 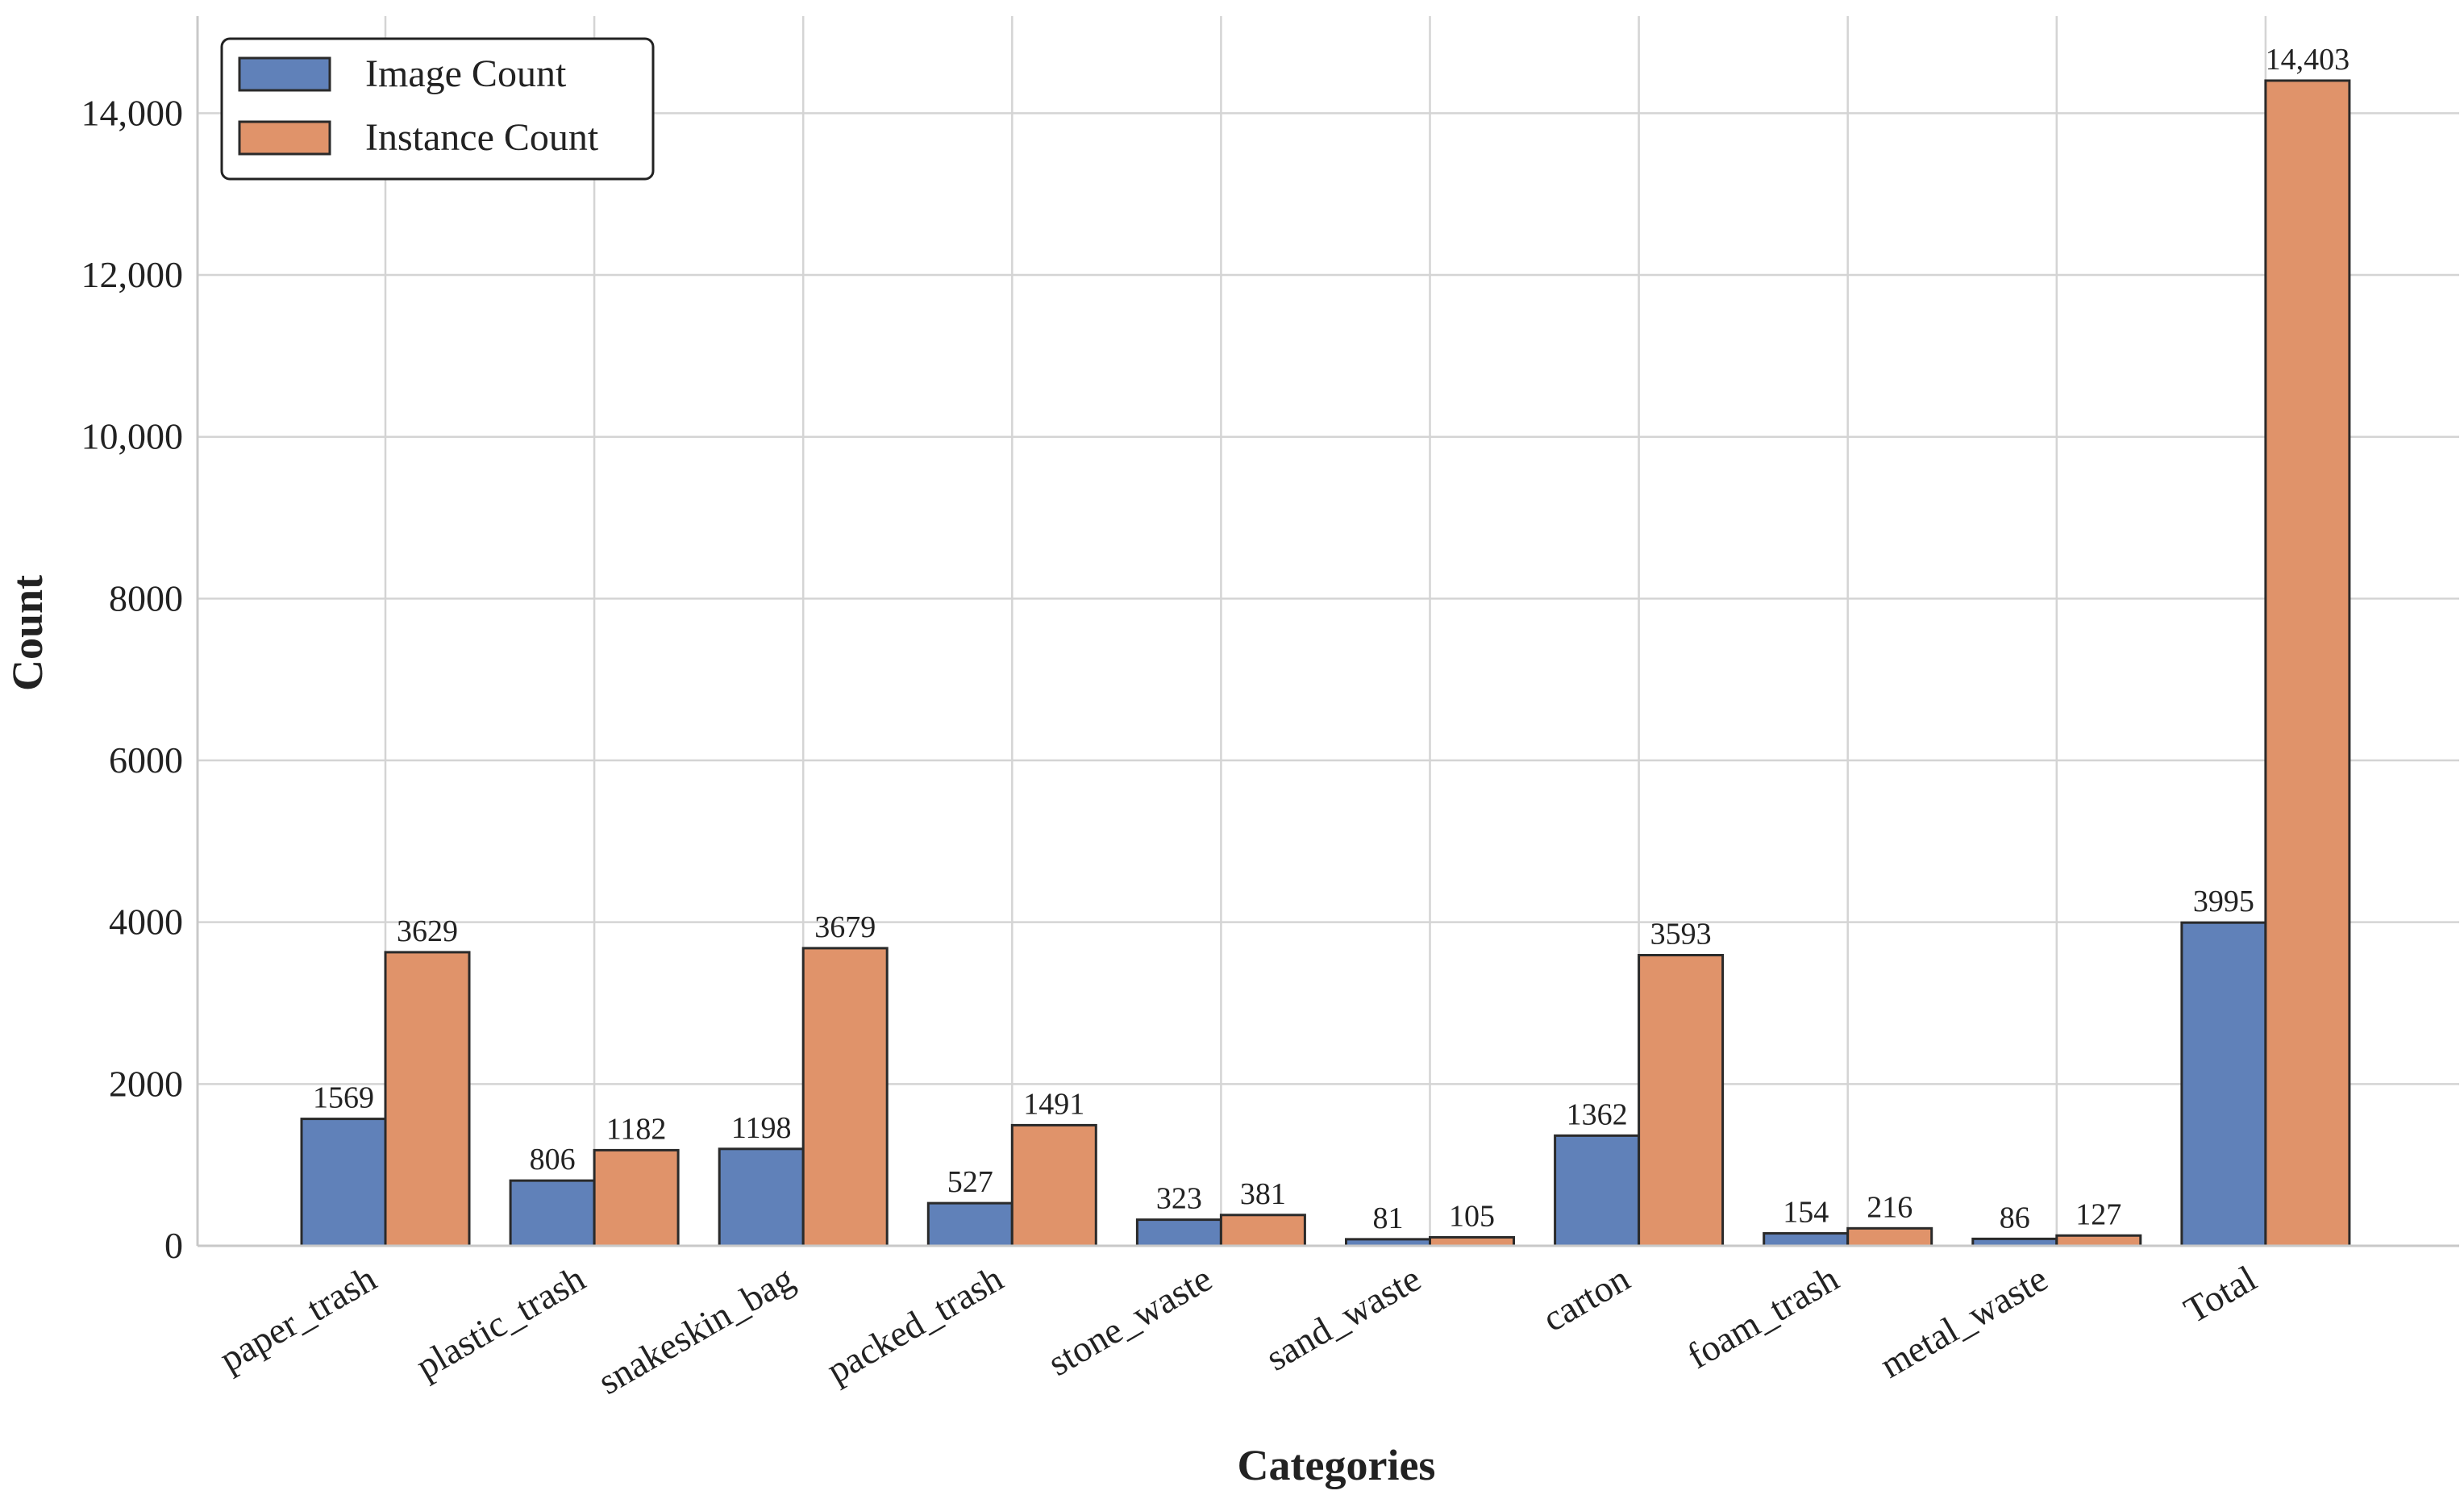 What do you see at coordinates (1053, 1104) in the screenshot?
I see `data-label: 1491` at bounding box center [1053, 1104].